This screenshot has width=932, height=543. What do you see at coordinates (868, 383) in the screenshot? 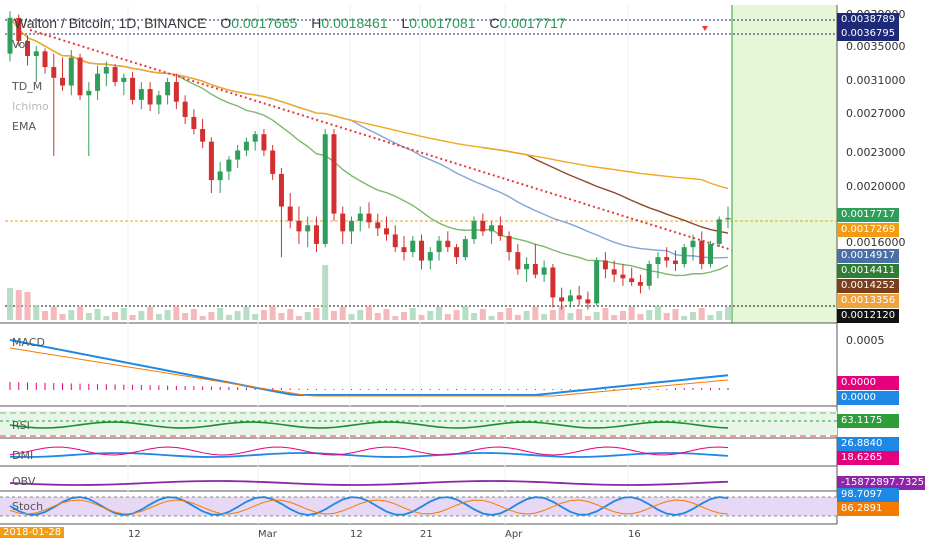
I see `macd-badge-signal: 0.0000` at bounding box center [868, 383].